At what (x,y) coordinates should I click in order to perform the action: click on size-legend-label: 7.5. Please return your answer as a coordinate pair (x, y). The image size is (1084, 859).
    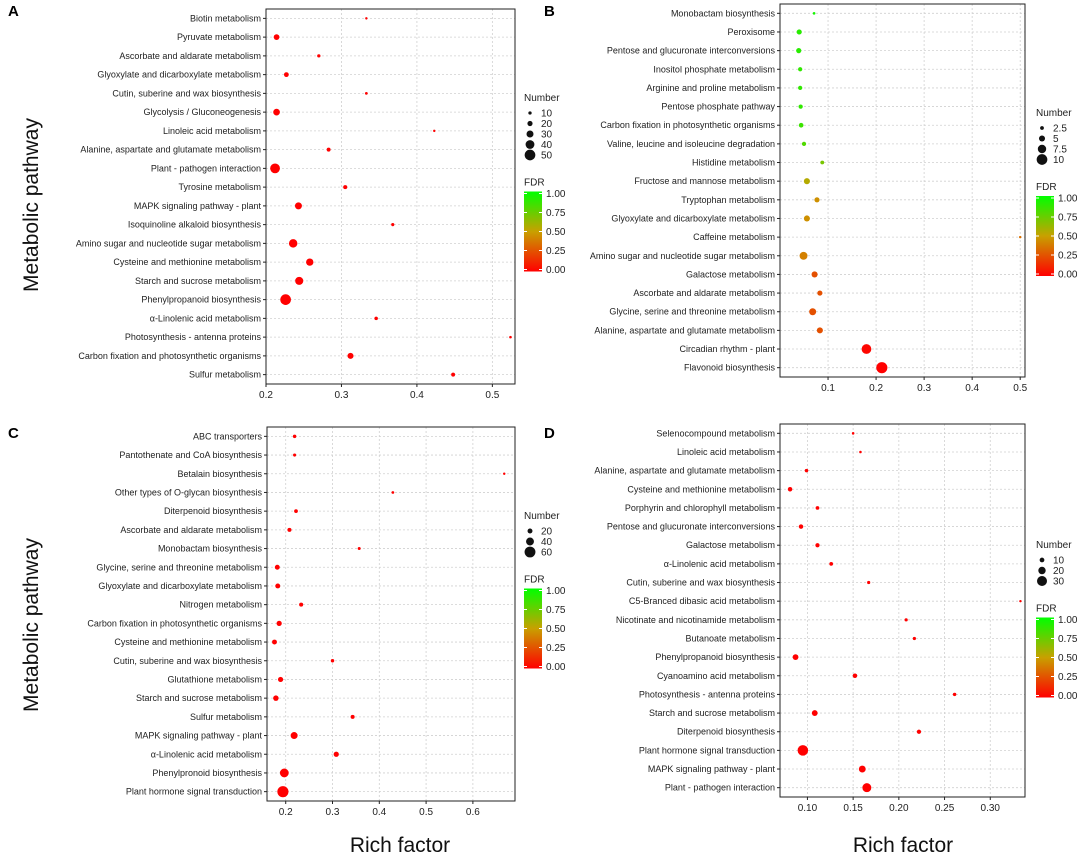
    Looking at the image, I should click on (1060, 150).